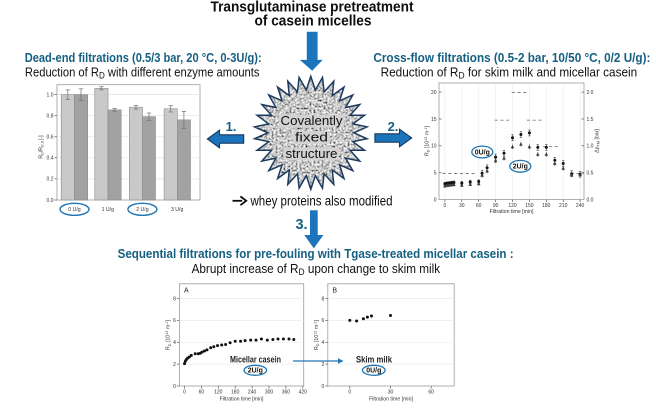 The width and height of the screenshot is (656, 408). I want to click on svg-text: 210, so click(563, 206).